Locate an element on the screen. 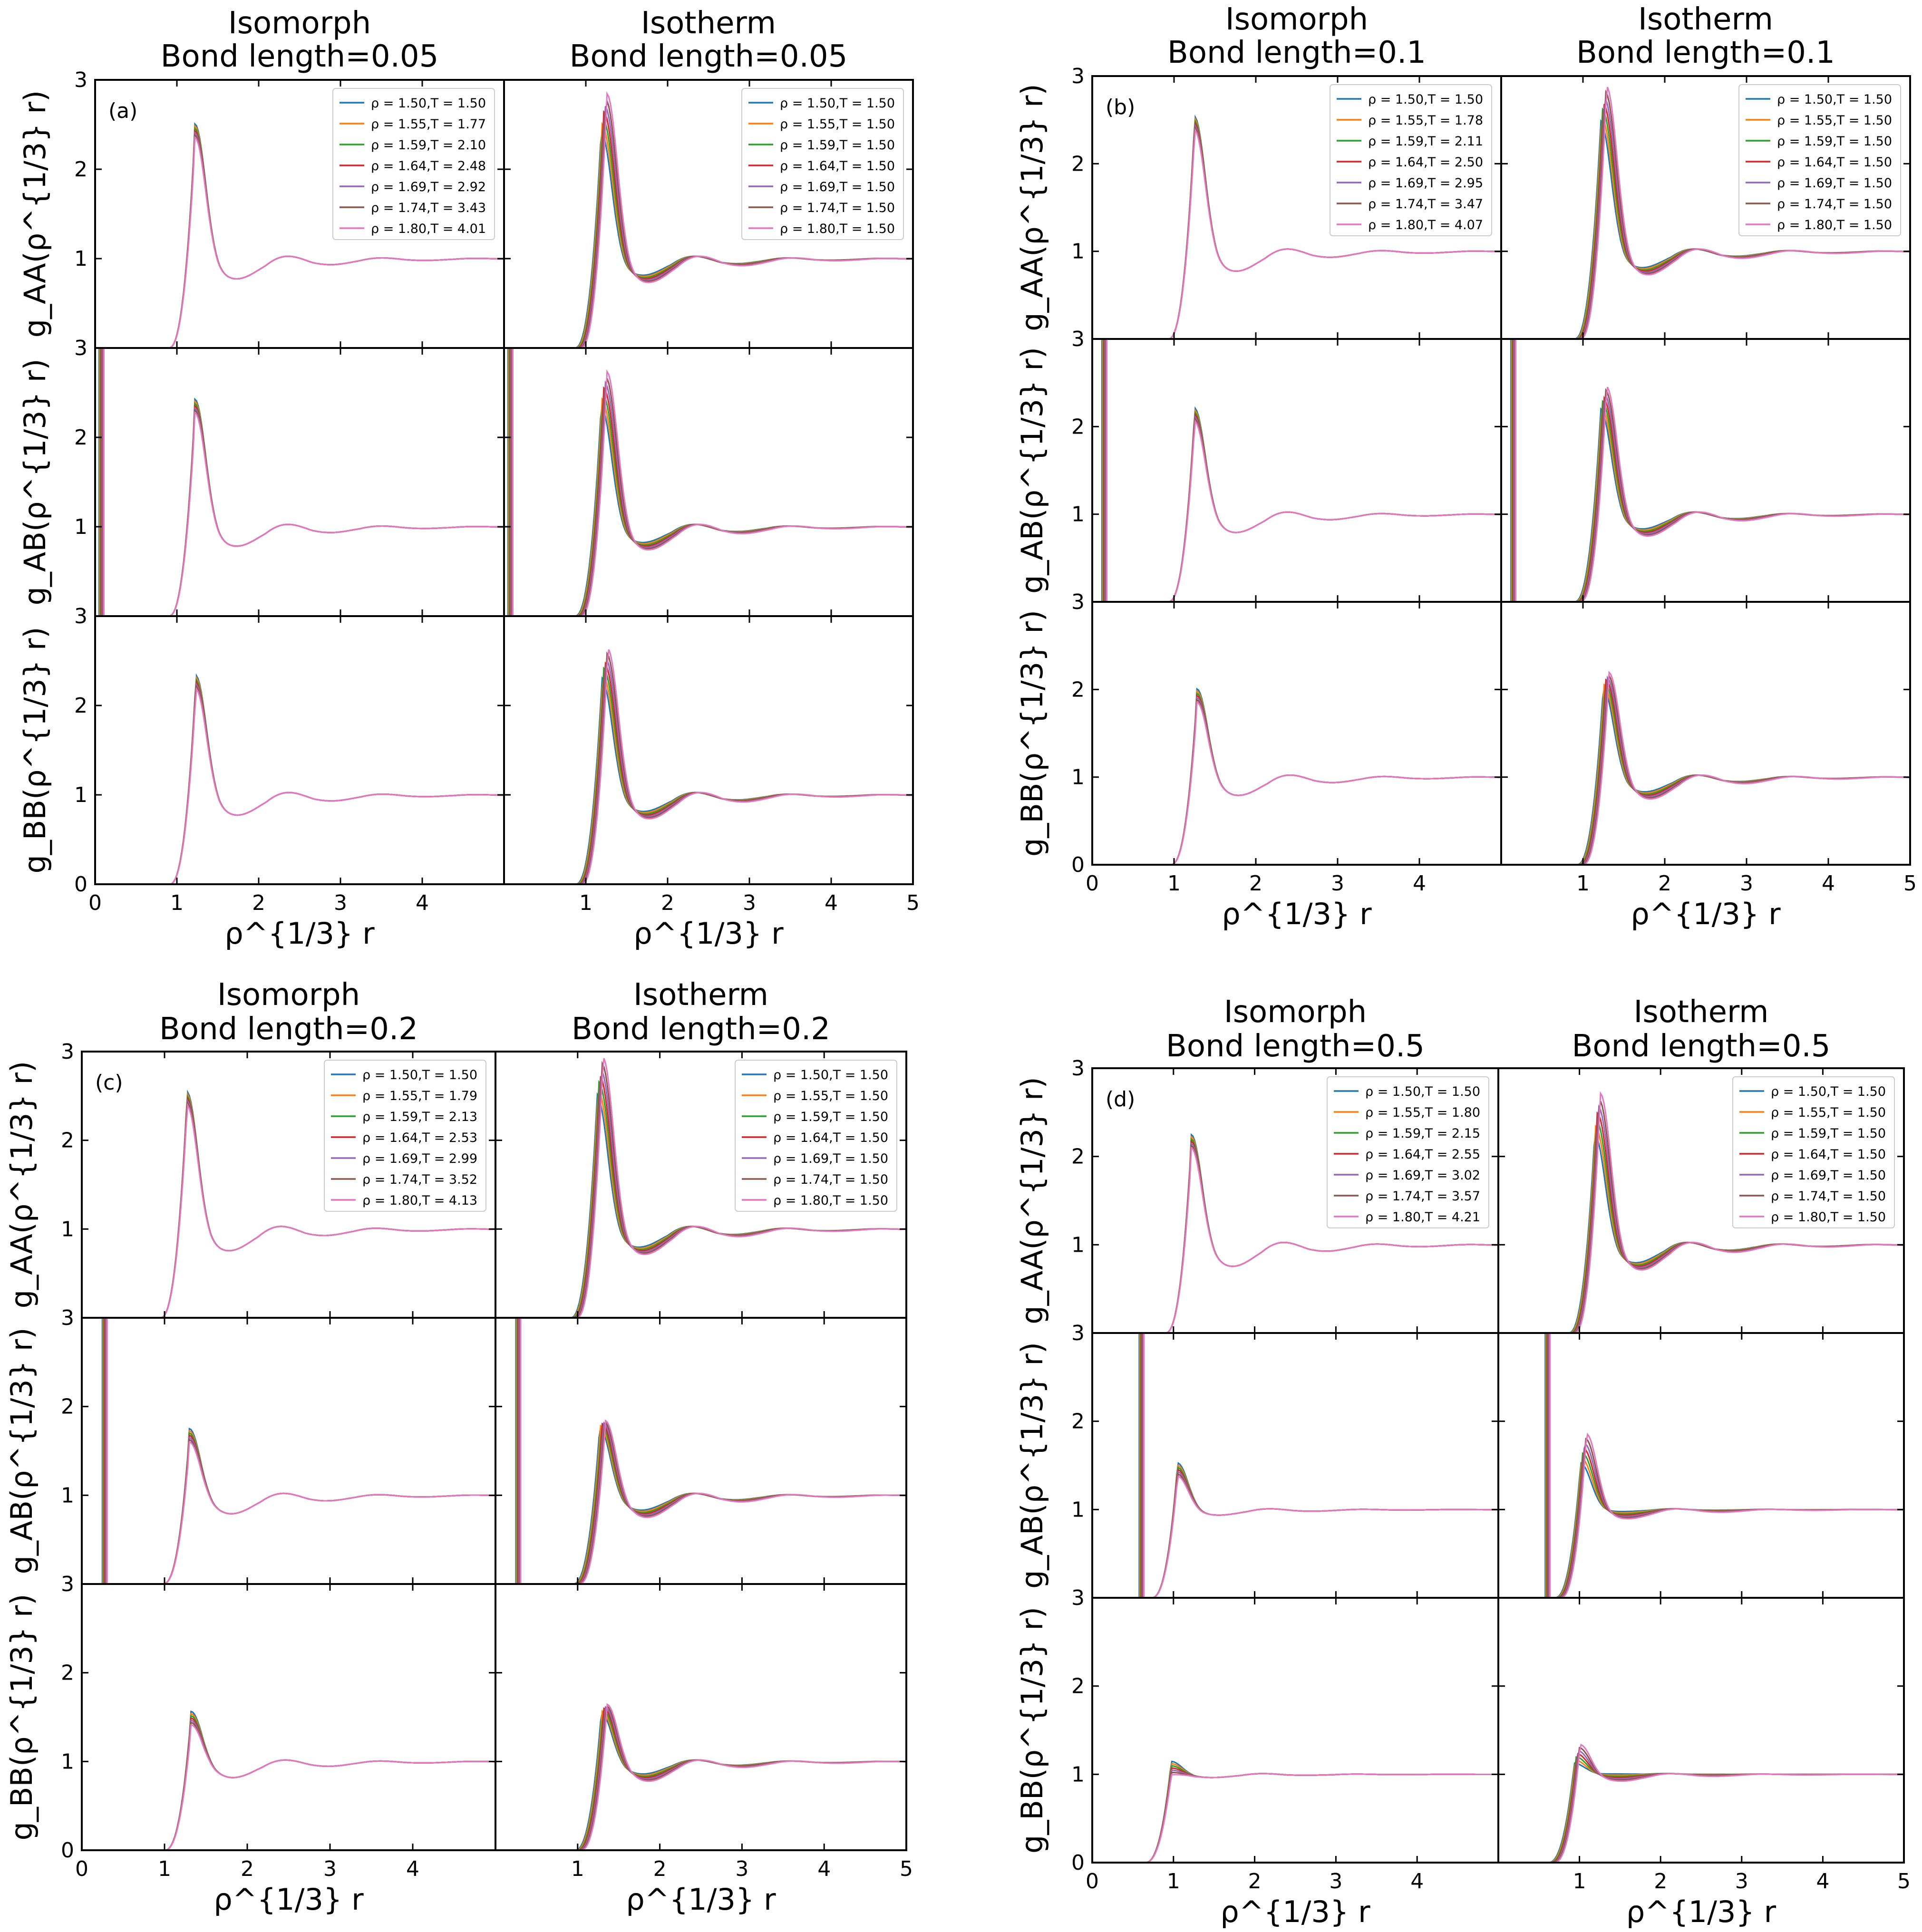 This screenshot has width=1922, height=1932. legend-entry: ρ = 1.64,T = 2.53 is located at coordinates (419, 1137).